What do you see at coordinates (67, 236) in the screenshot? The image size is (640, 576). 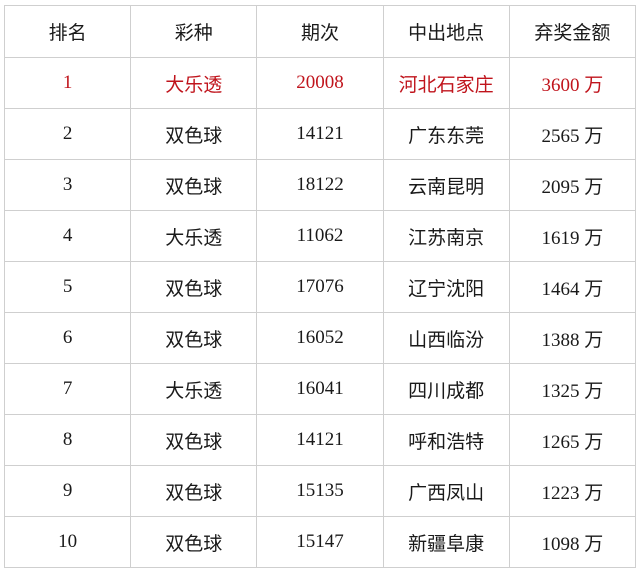 I see `cell-rank: 4` at bounding box center [67, 236].